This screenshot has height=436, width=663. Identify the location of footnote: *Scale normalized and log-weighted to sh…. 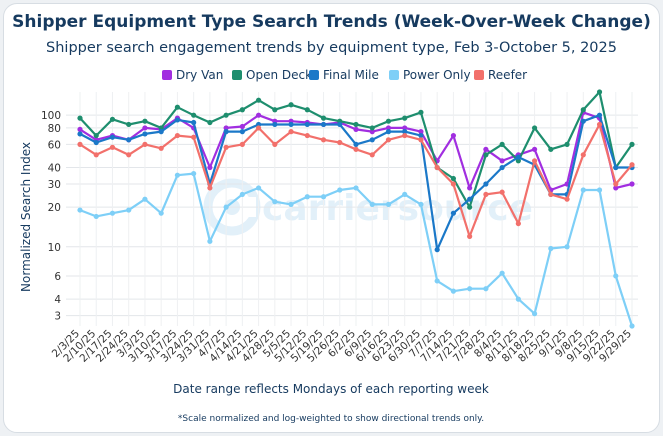
(331, 419).